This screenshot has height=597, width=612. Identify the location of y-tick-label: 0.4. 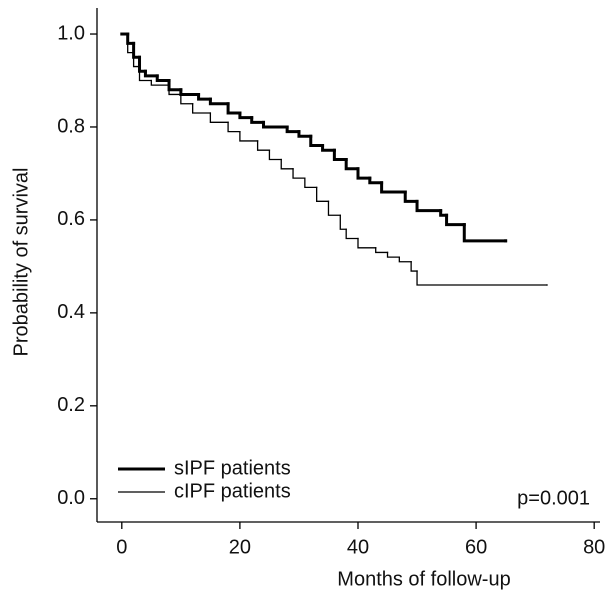
(71, 312).